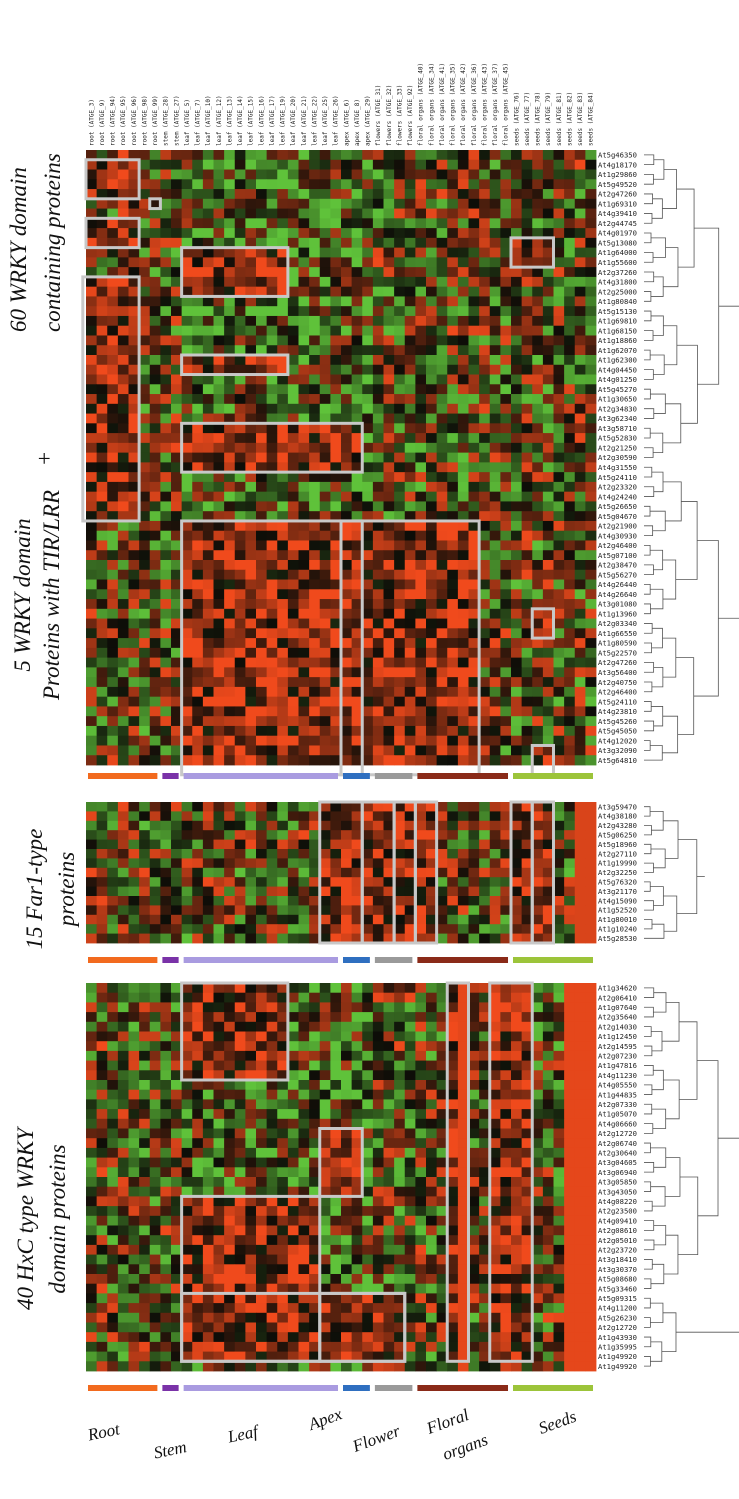 Image resolution: width=739 pixels, height=1499 pixels. I want to click on column-label: flowers (ATGE_92), so click(410, 115).